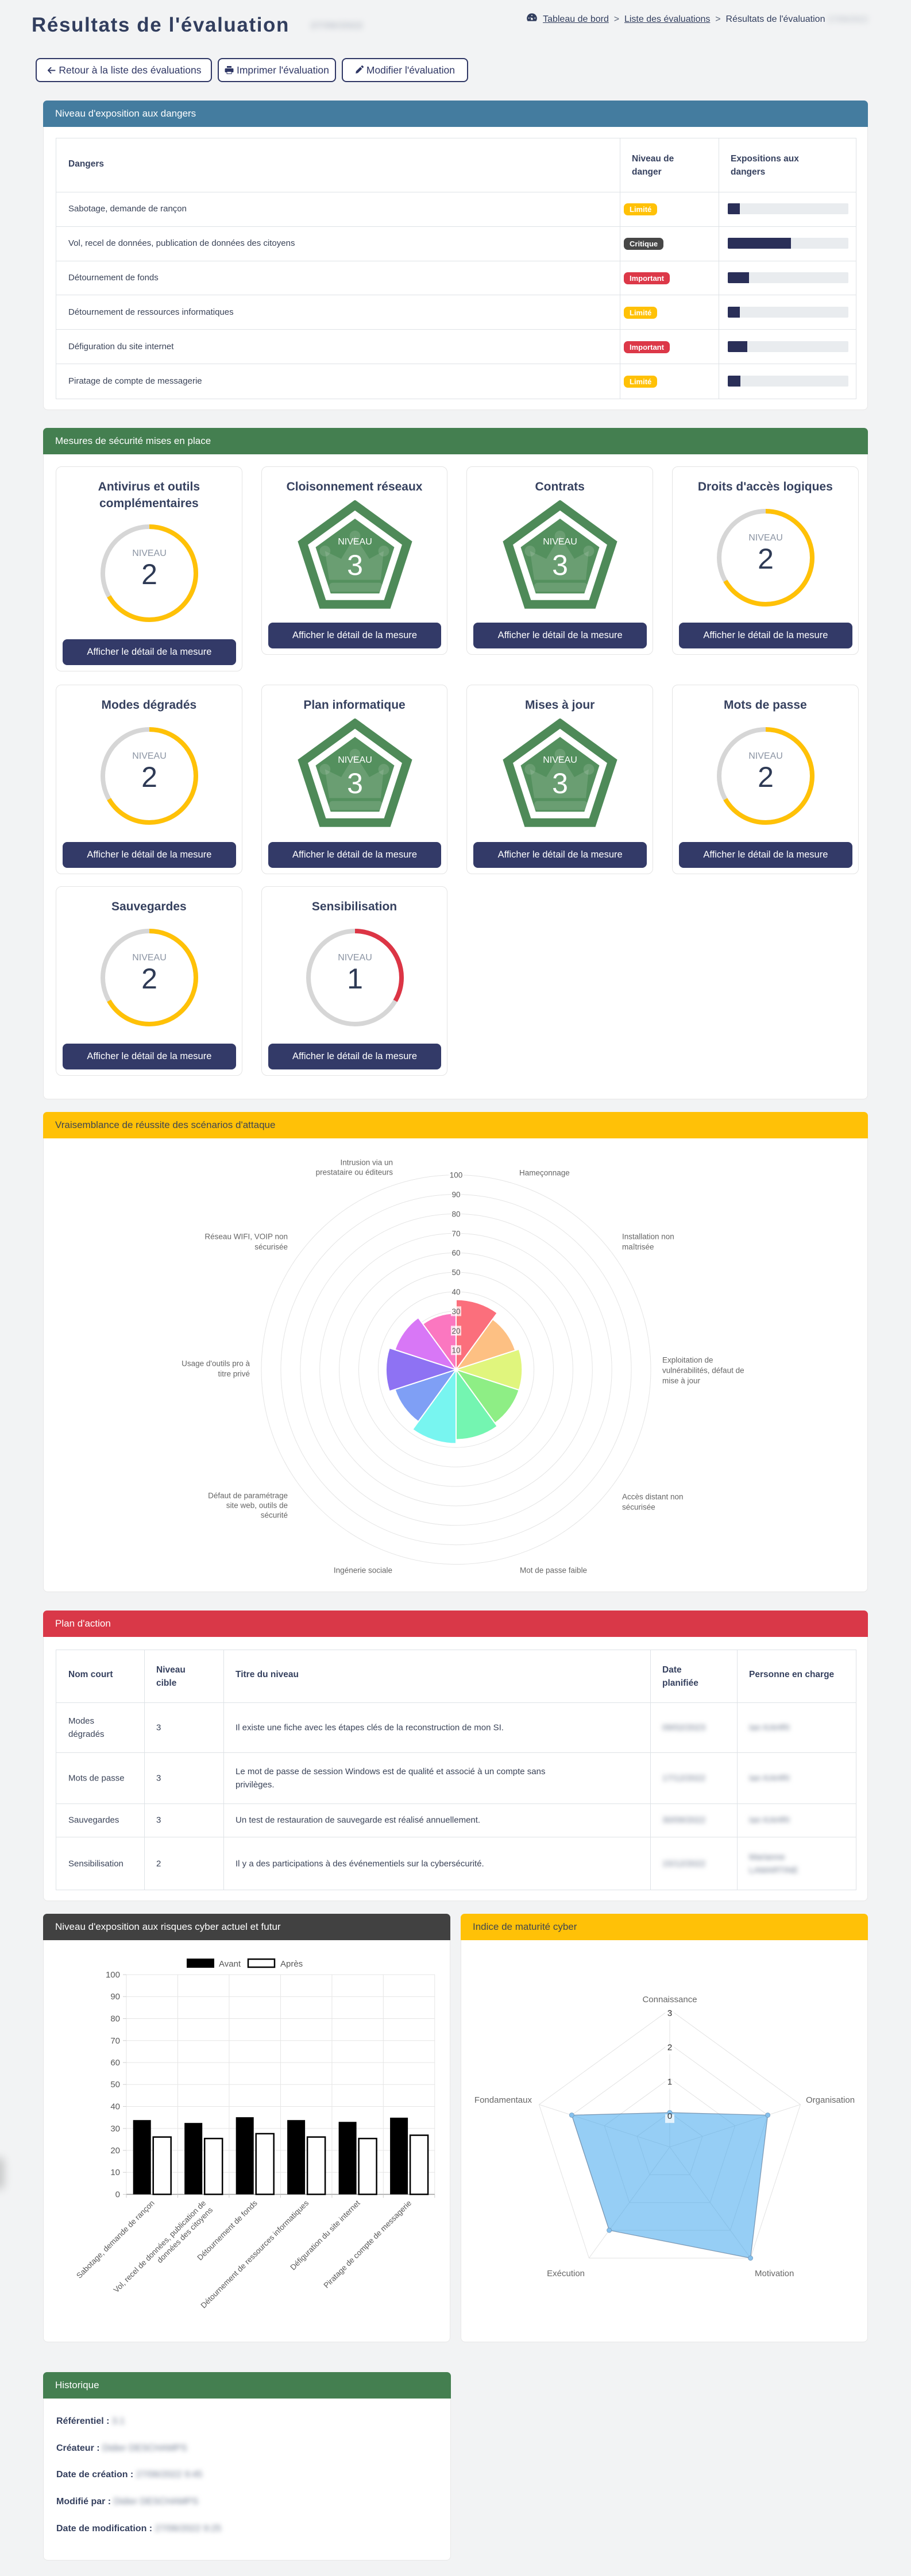  I want to click on svg-text: Accès distant non, so click(653, 1497).